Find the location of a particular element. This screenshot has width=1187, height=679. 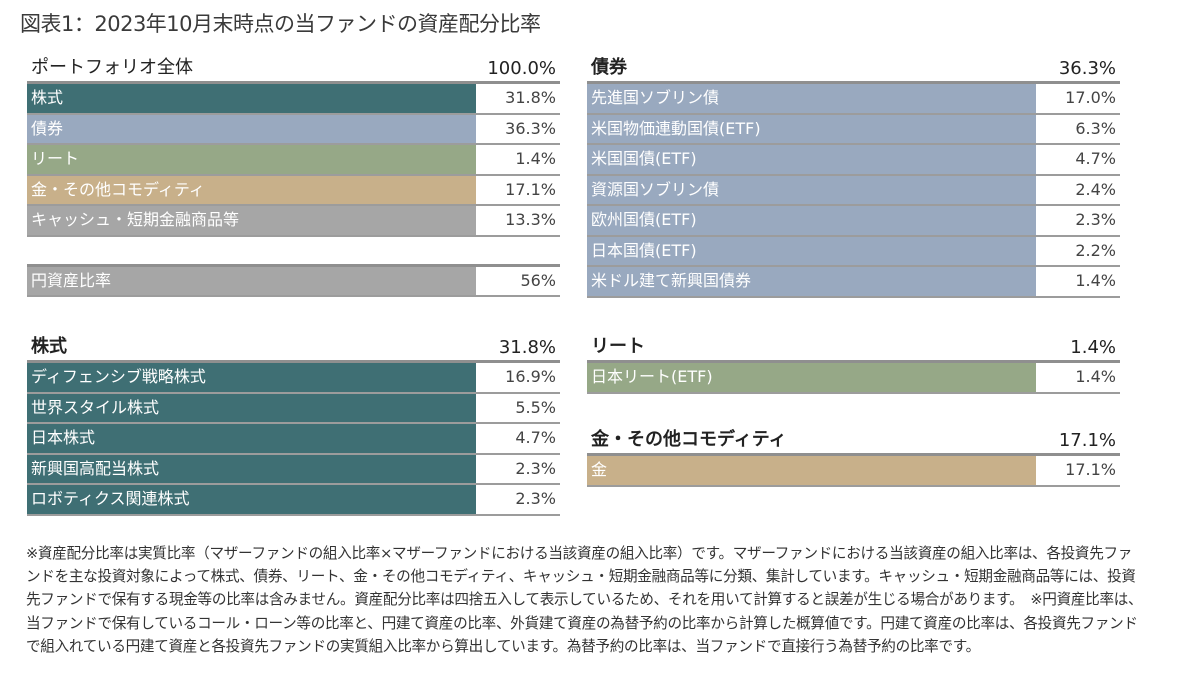

row-value: 16.9% is located at coordinates (518, 377).